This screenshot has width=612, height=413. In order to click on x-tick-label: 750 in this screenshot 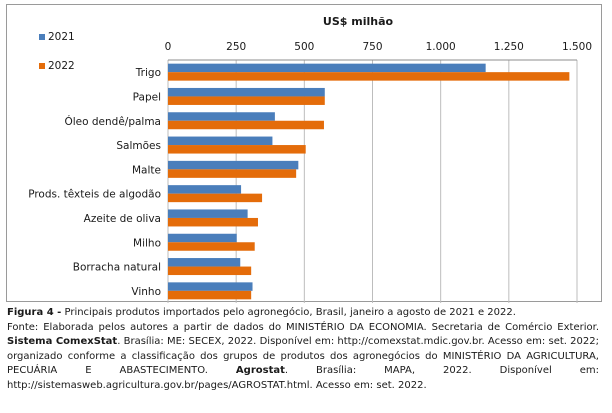, I will do `click(372, 47)`.